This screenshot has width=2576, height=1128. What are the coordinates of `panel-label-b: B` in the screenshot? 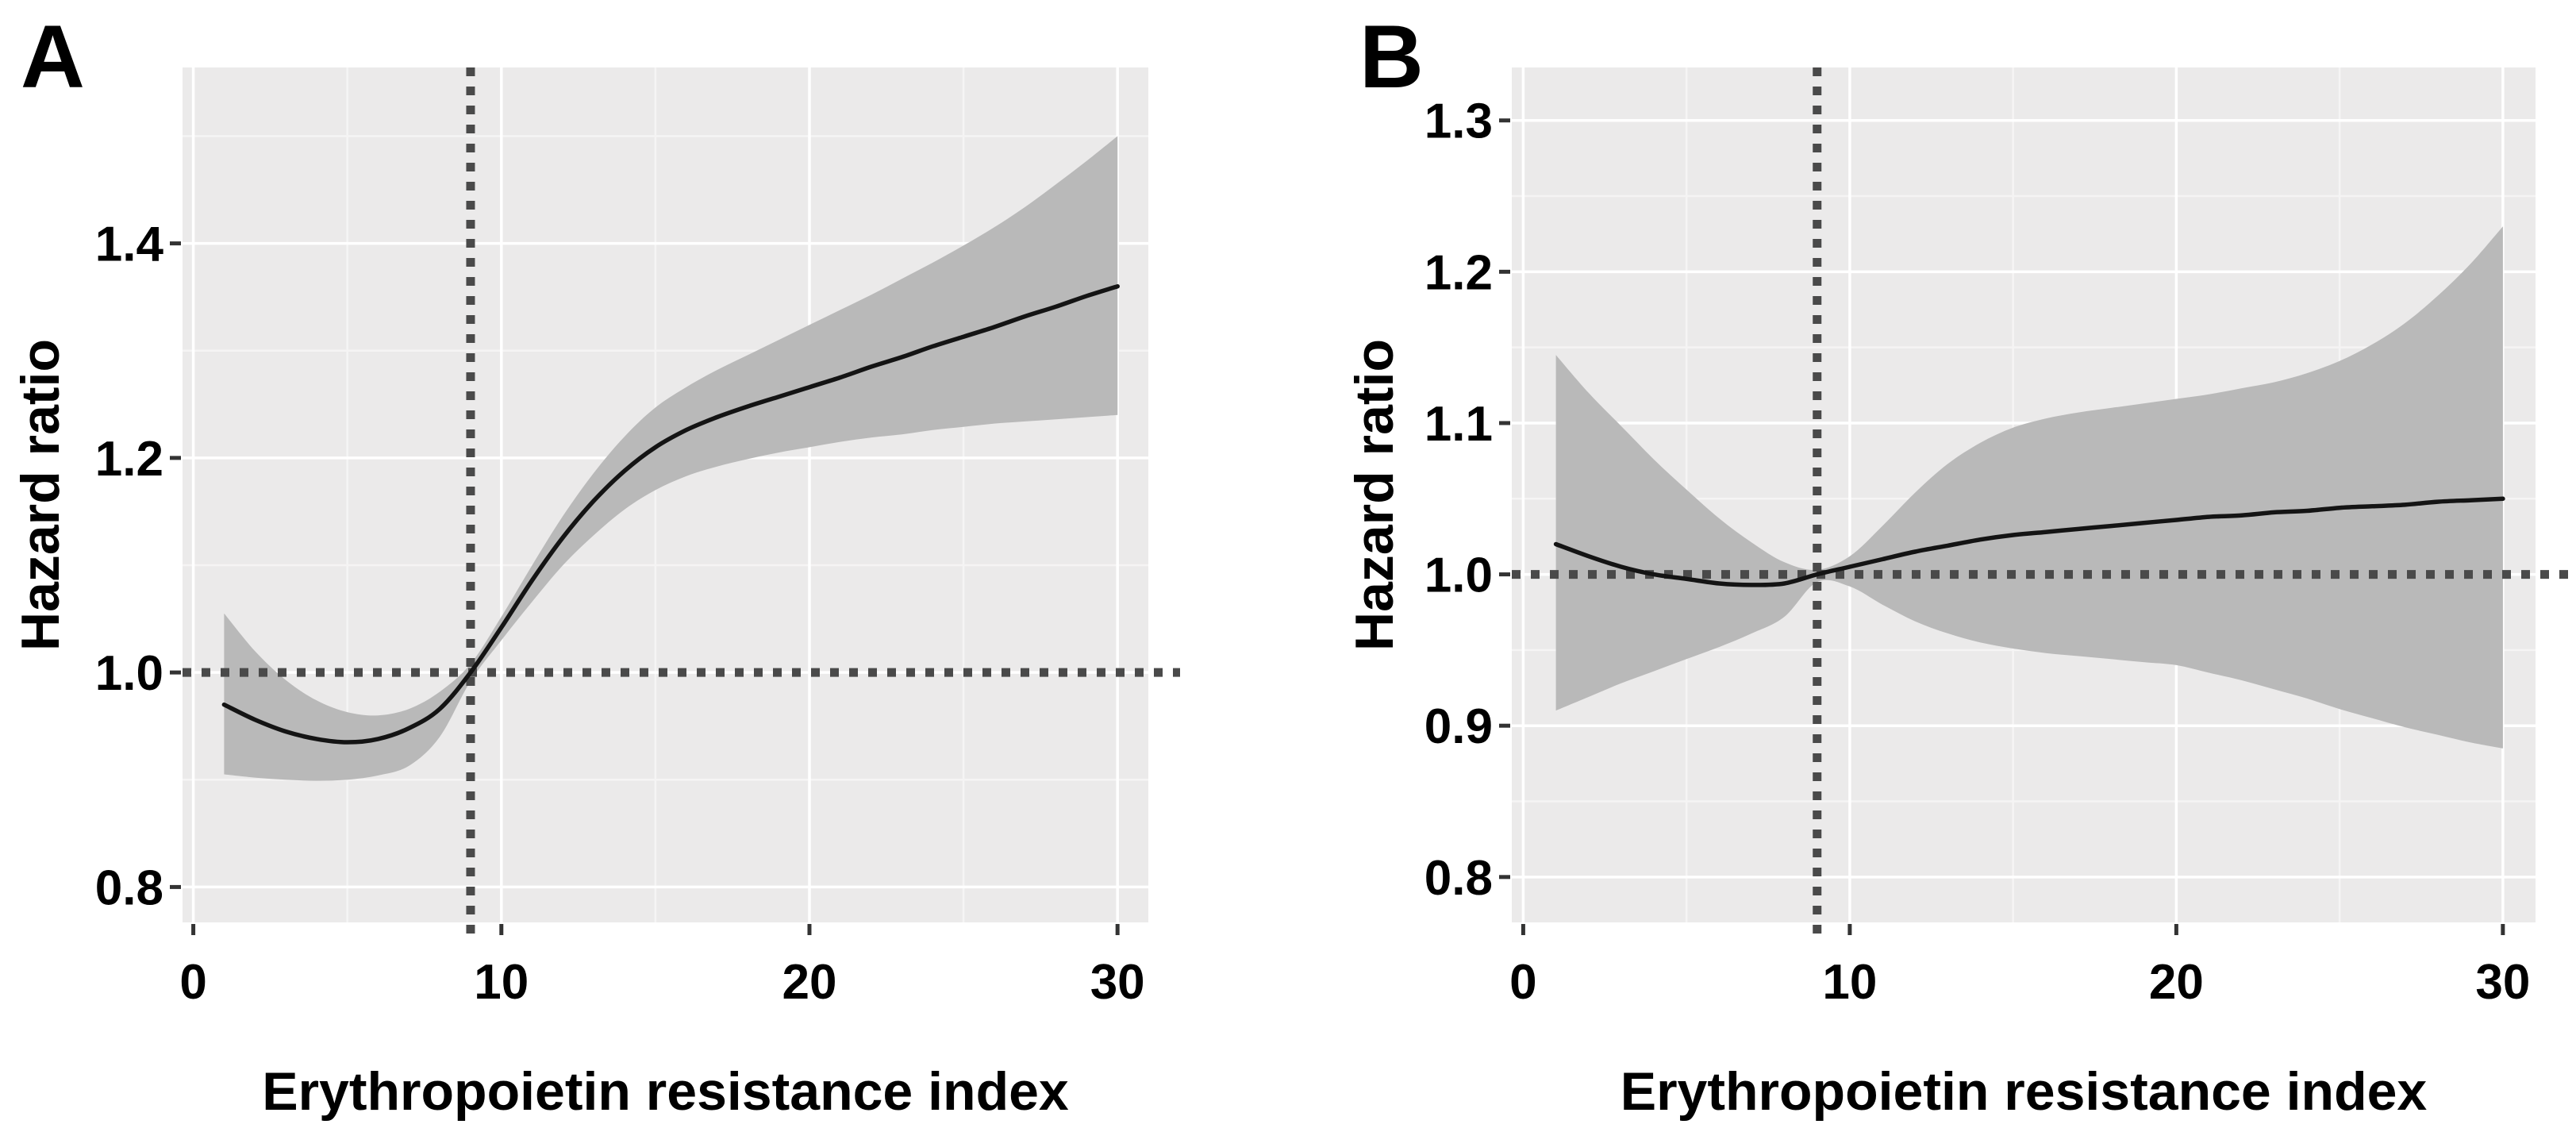 It's located at (1391, 56).